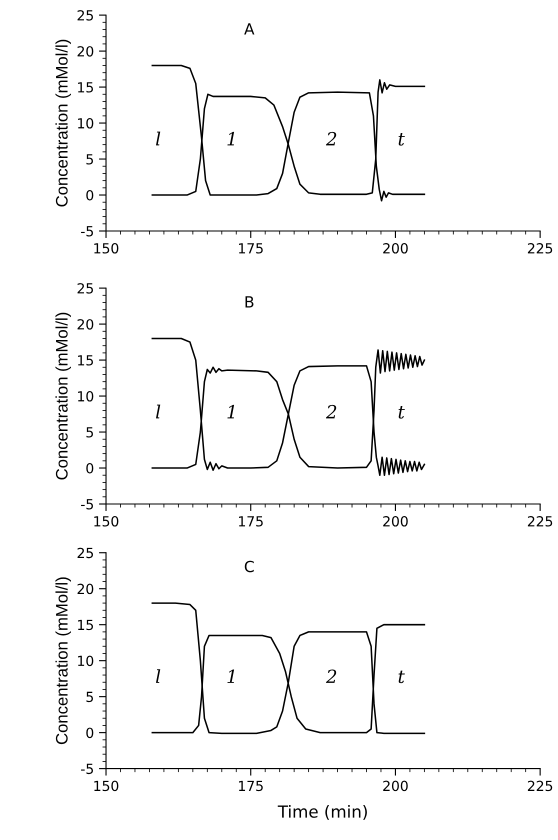 The image size is (558, 840). I want to click on line-series, so click(289, 668).